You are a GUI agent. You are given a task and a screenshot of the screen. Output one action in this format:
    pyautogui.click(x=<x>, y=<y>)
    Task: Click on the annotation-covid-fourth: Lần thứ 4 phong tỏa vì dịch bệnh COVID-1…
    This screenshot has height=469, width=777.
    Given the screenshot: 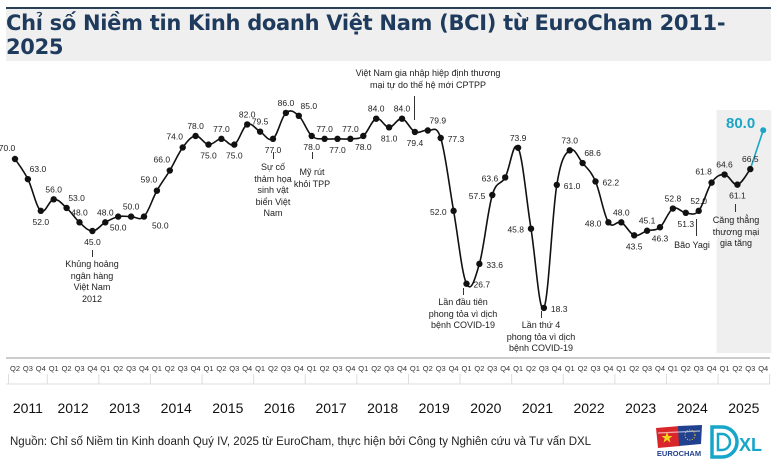 What is the action you would take?
    pyautogui.click(x=541, y=337)
    